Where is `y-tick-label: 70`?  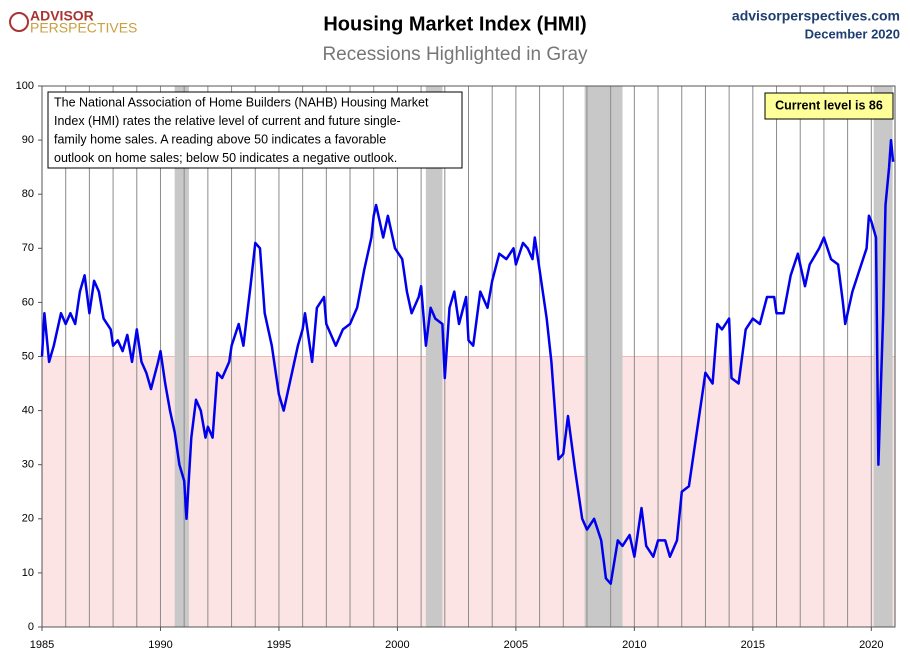 y-tick-label: 70 is located at coordinates (28, 248).